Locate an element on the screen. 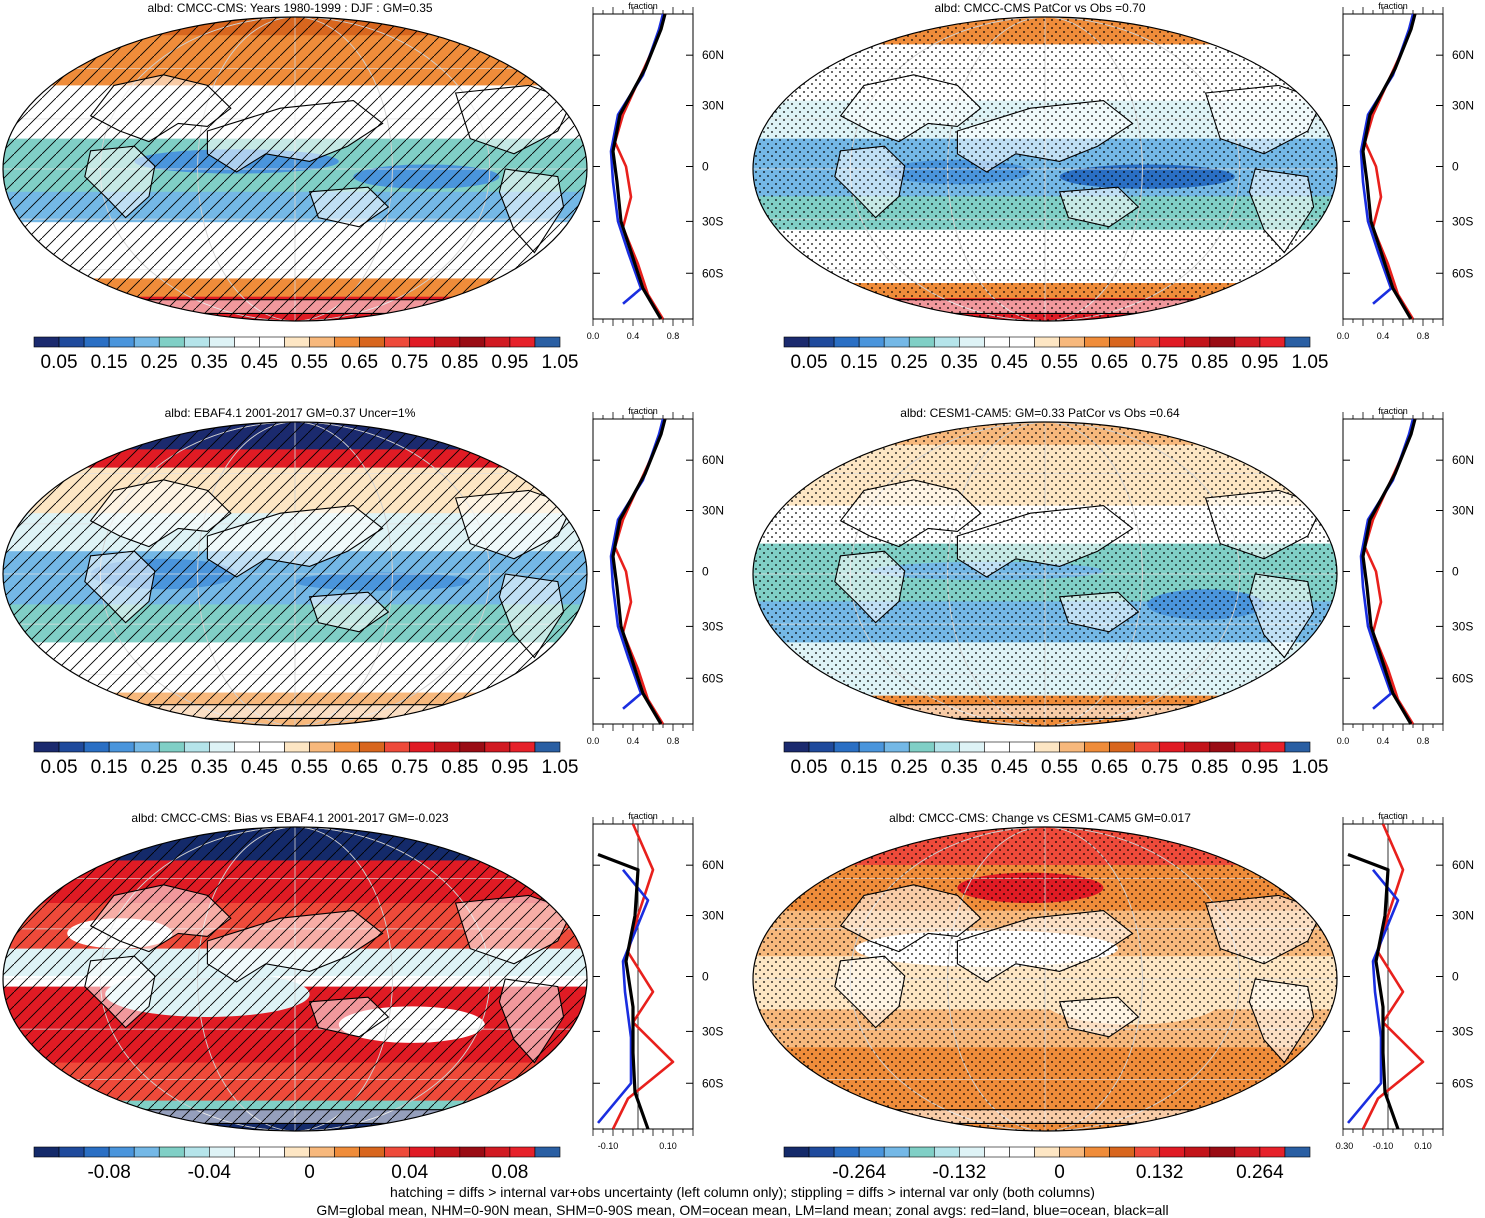 This screenshot has height=1218, width=1485. colorbar-label: 0.132 is located at coordinates (1159, 1172).